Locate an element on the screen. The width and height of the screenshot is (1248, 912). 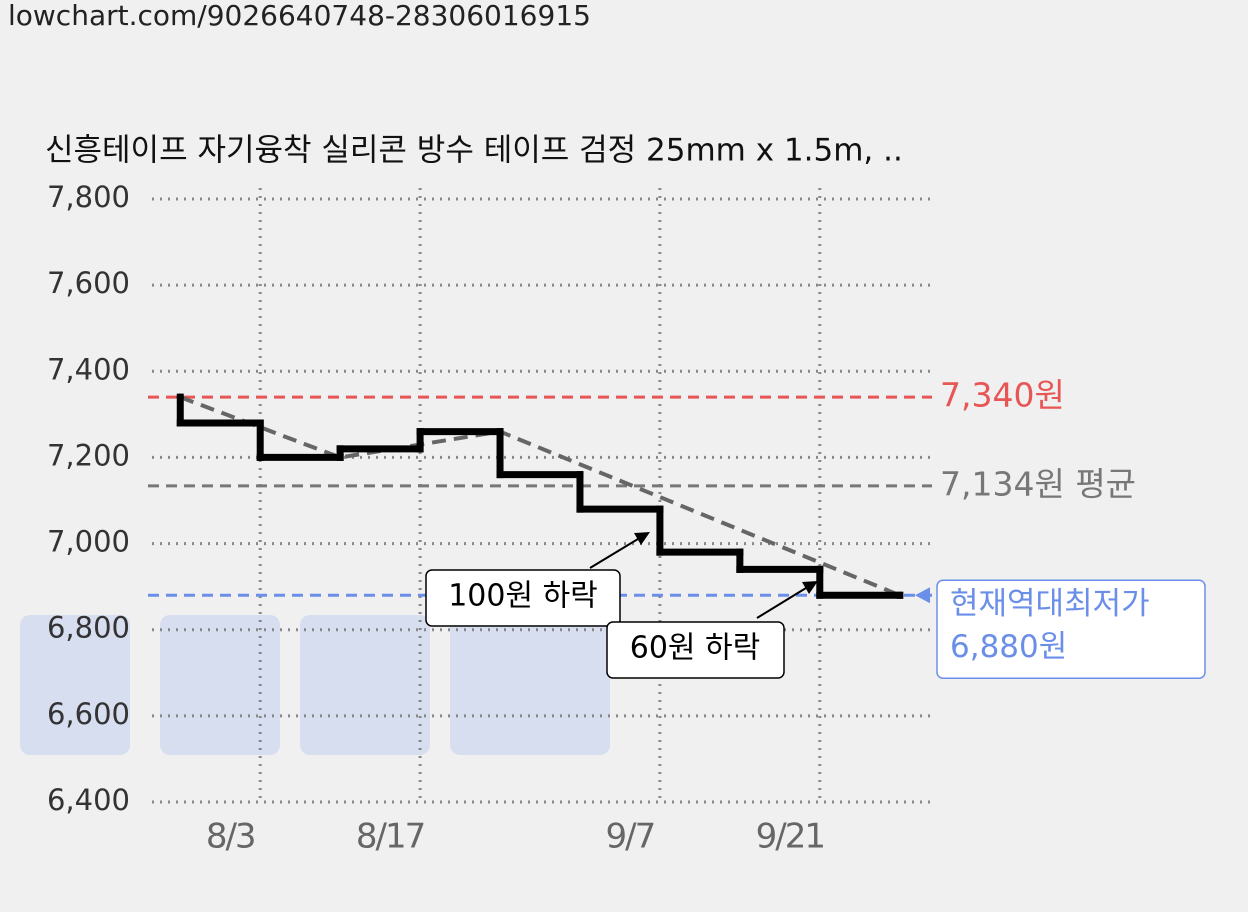
reference-box is located at coordinates (1071, 629).